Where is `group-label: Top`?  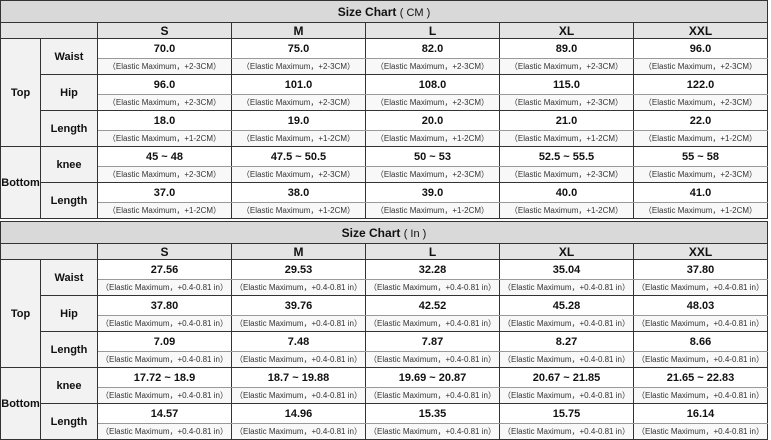
group-label: Top is located at coordinates (20, 92).